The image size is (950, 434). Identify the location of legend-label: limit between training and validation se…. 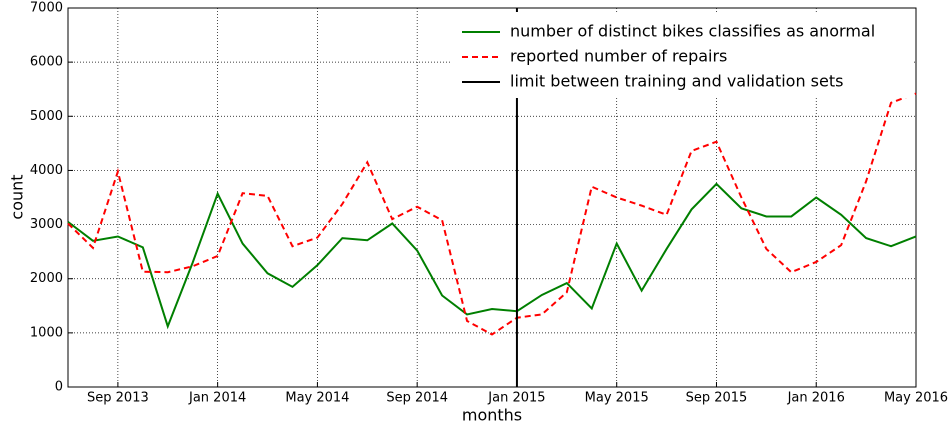
(676, 81).